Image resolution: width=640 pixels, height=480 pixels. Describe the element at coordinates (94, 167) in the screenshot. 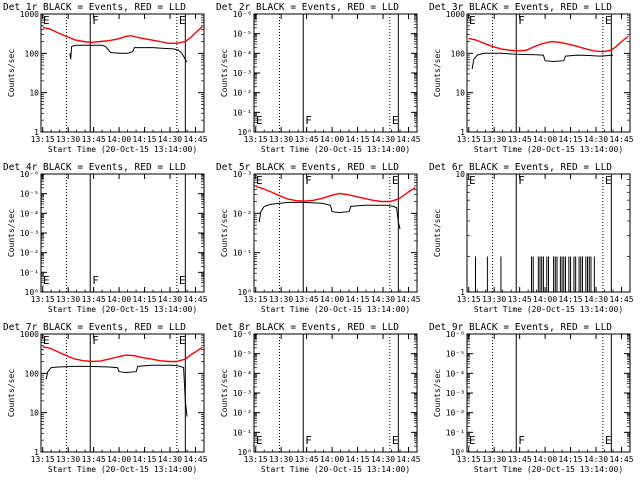

I see `chart-title: Det 4r BLACK = Events, RED = LLD` at that location.